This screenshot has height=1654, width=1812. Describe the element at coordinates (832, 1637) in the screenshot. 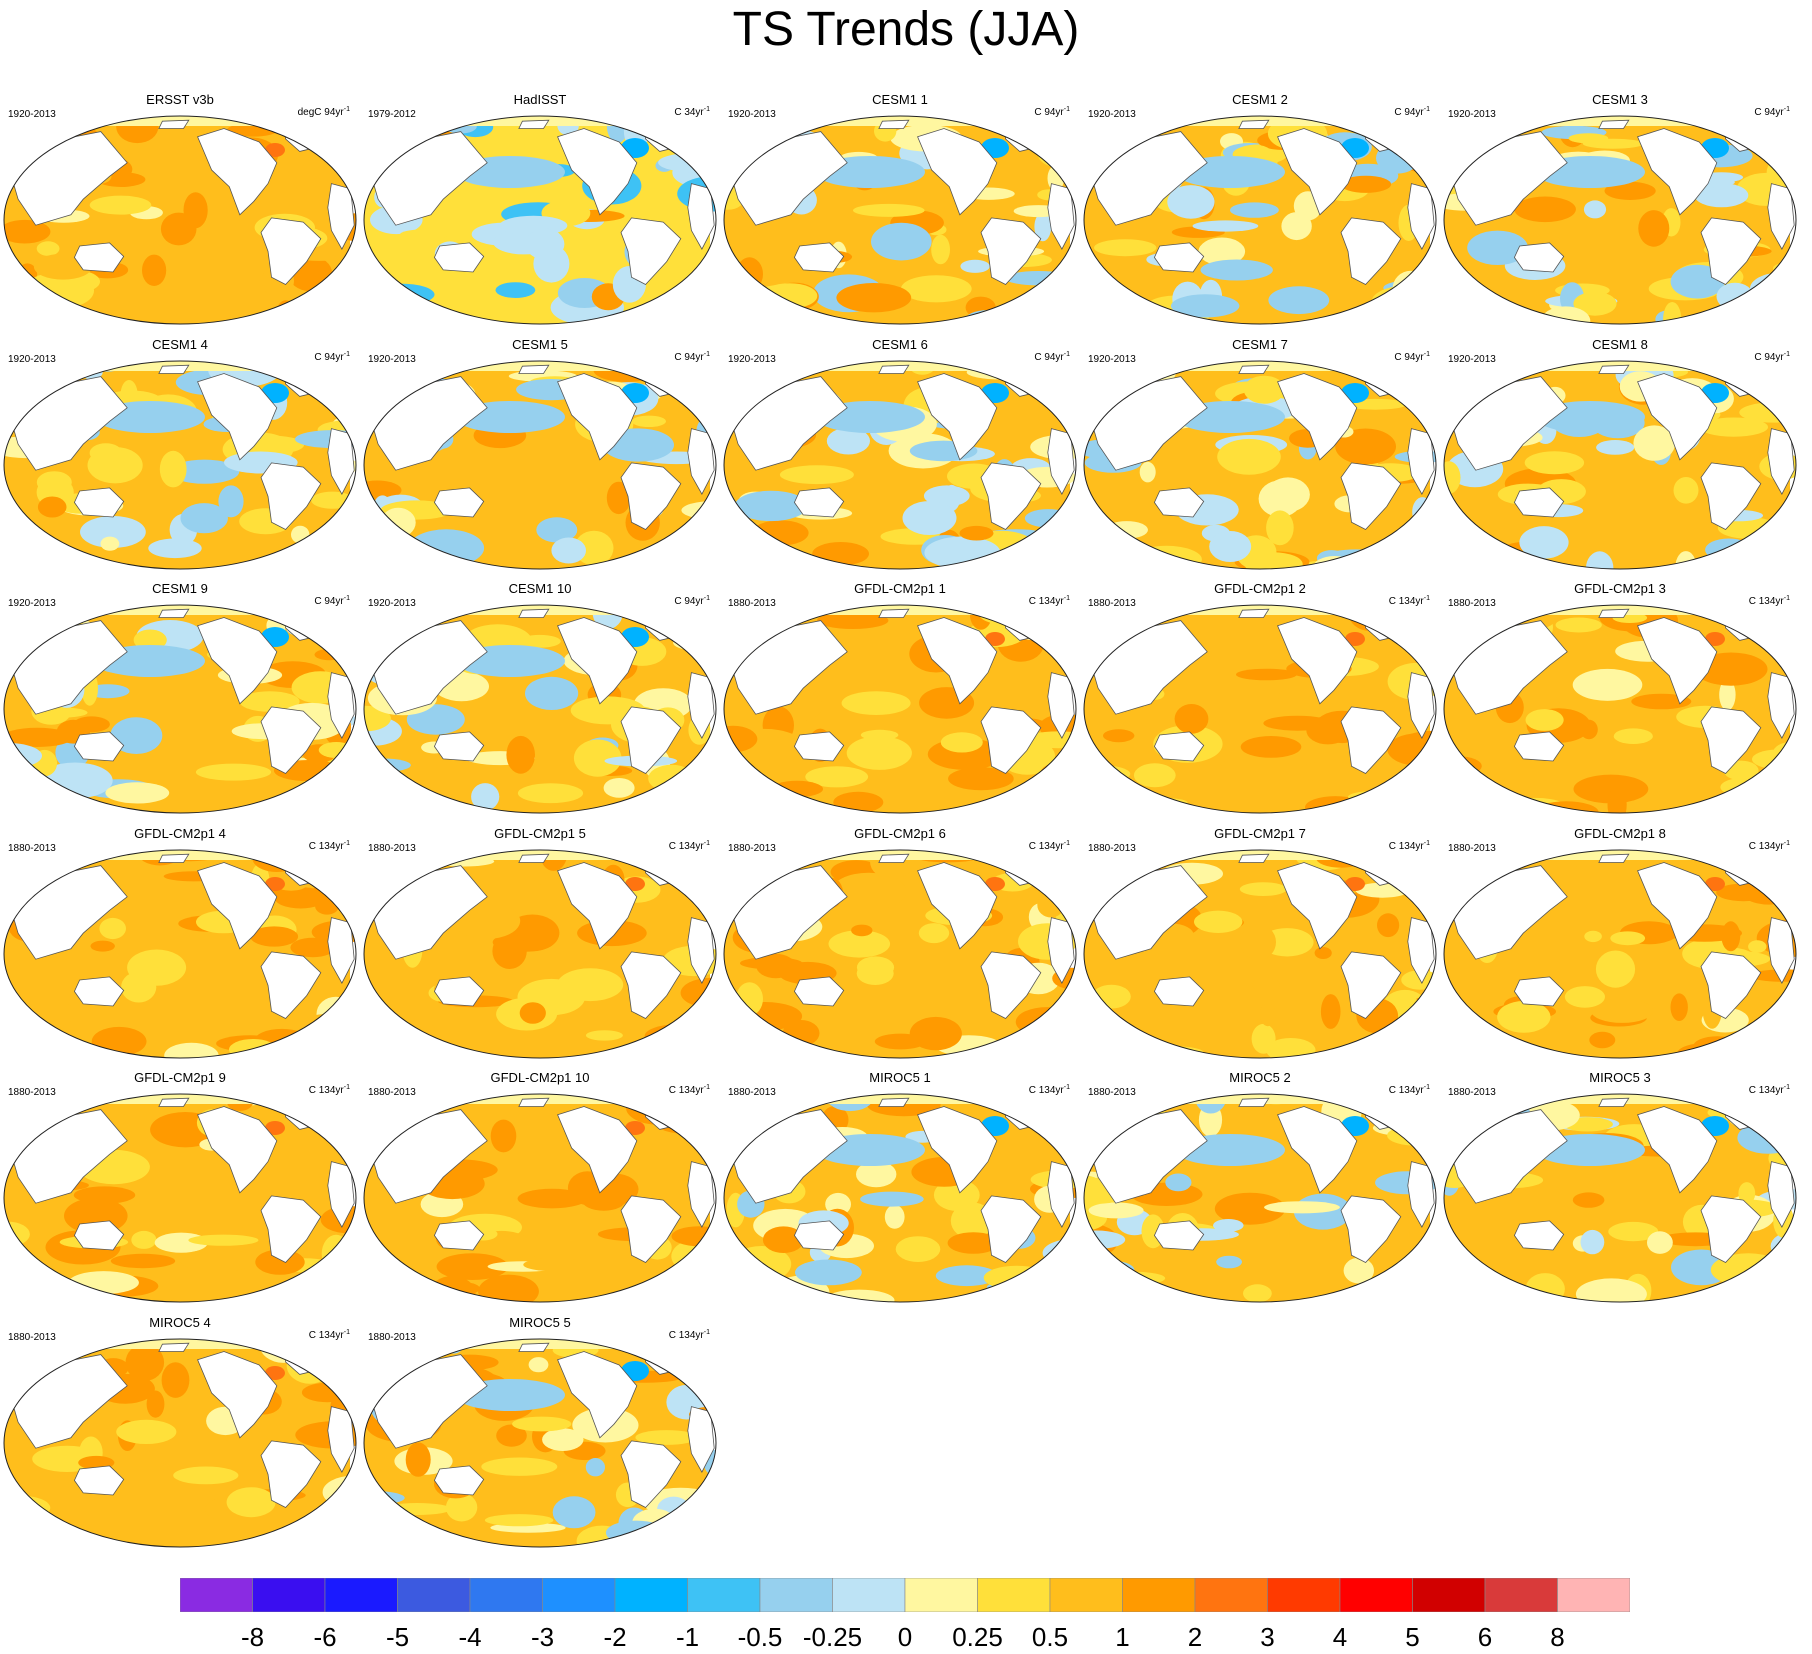

I see `colorbar-tick-label: -0.25` at that location.